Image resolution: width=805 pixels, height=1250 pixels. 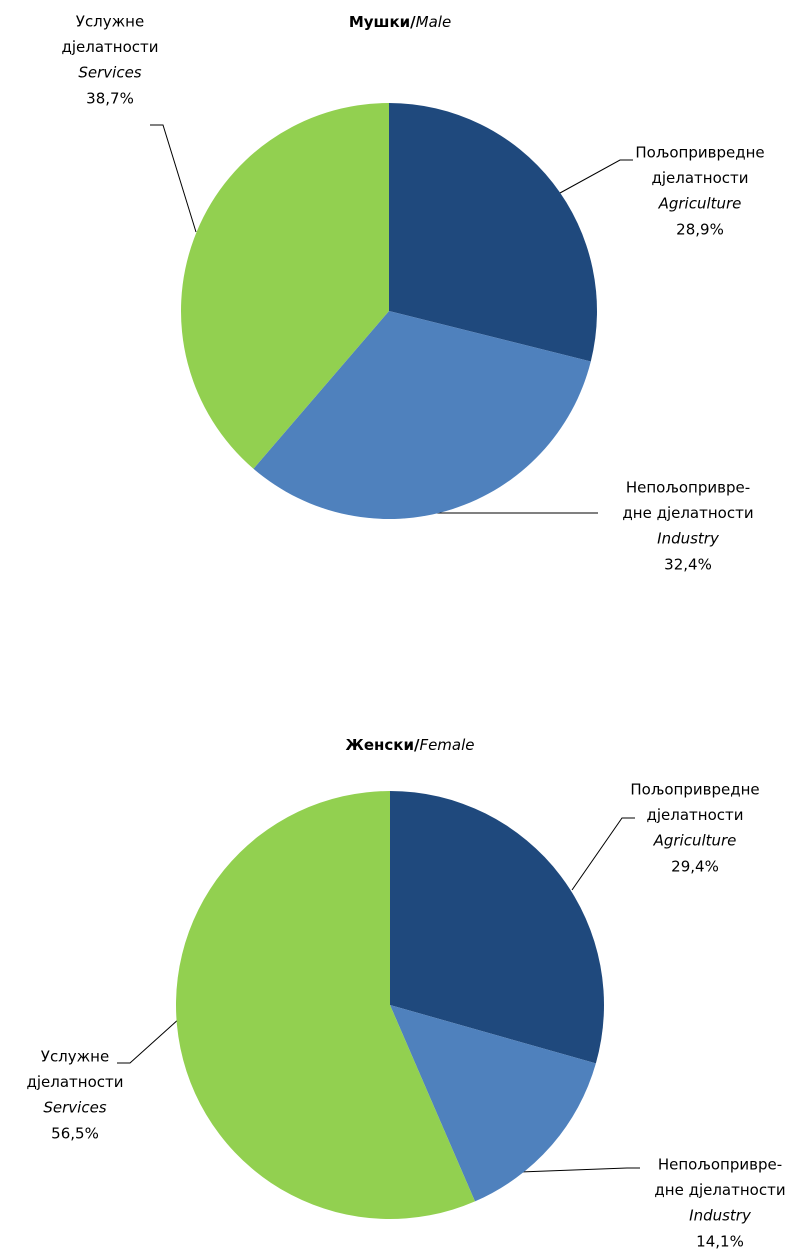 What do you see at coordinates (688, 565) in the screenshot?
I see `value-label: 32,4%` at bounding box center [688, 565].